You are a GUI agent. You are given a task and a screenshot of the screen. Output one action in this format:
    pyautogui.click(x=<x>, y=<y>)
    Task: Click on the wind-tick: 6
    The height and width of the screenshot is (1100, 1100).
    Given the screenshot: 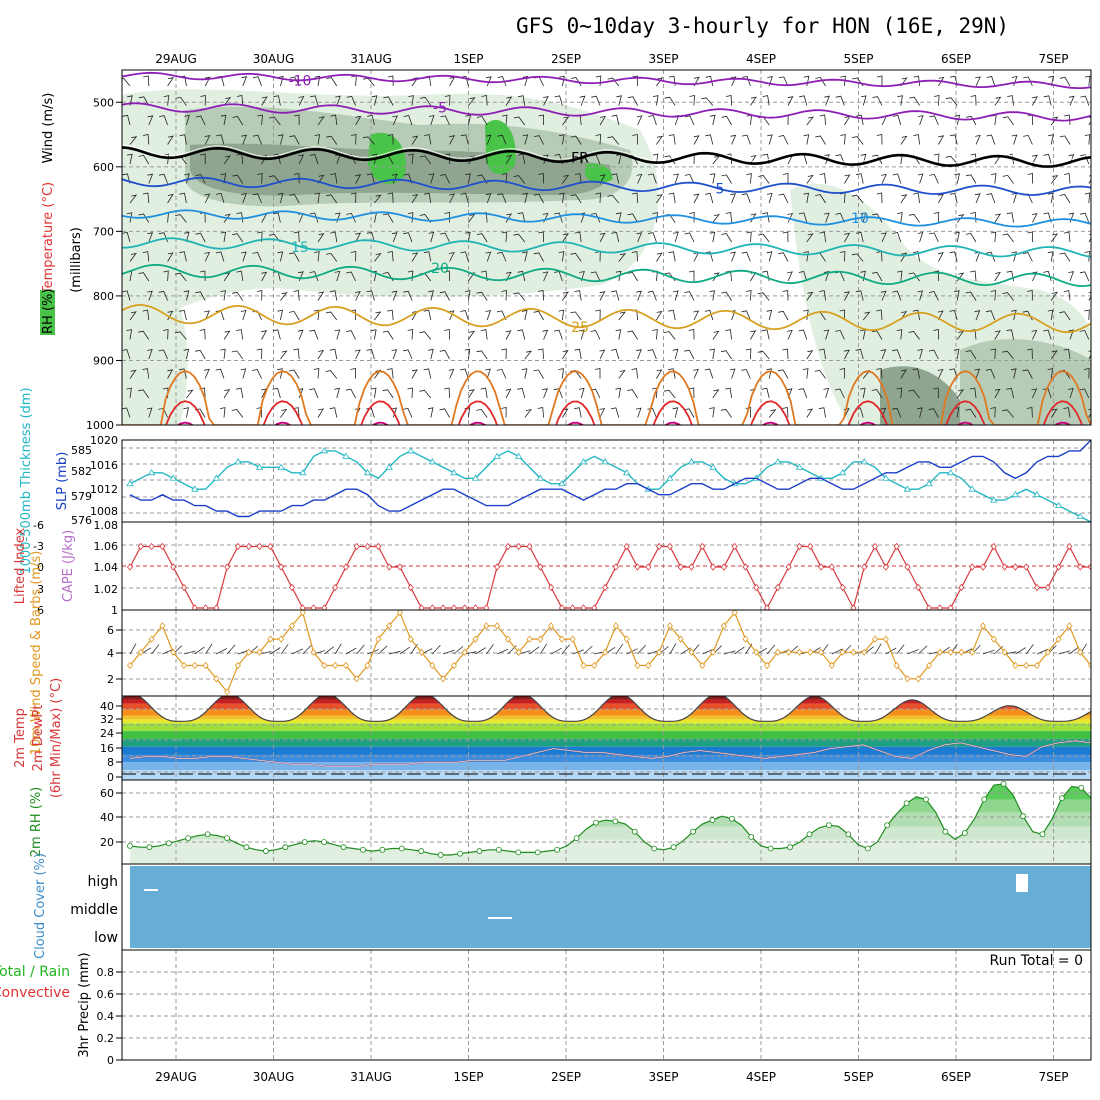 What is the action you would take?
    pyautogui.click(x=110, y=630)
    